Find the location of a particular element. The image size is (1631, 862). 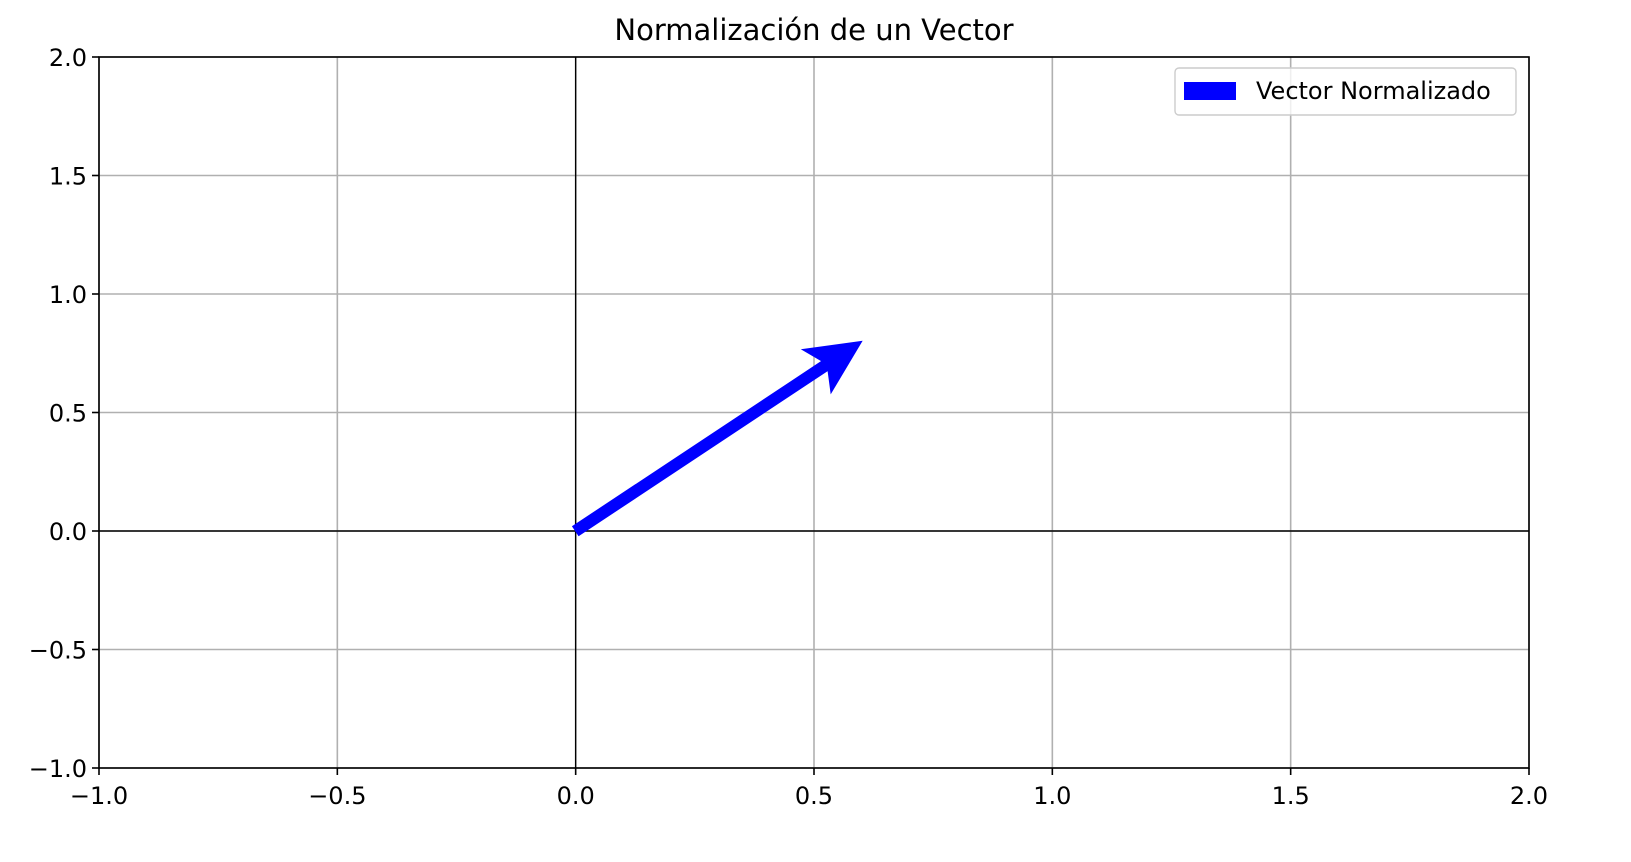

y-tick-label: 1.5 is located at coordinates (68, 177).